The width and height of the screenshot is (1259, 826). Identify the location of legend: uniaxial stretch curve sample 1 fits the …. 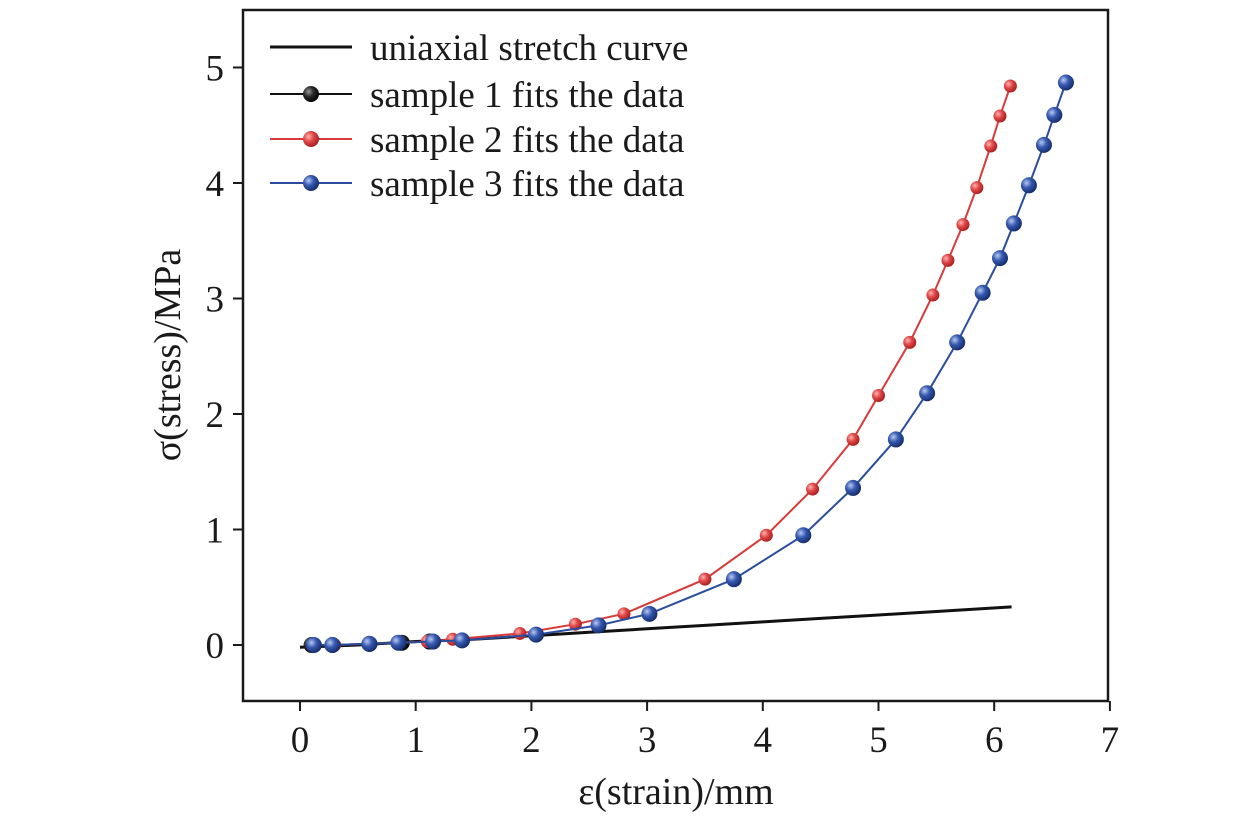
(479, 116).